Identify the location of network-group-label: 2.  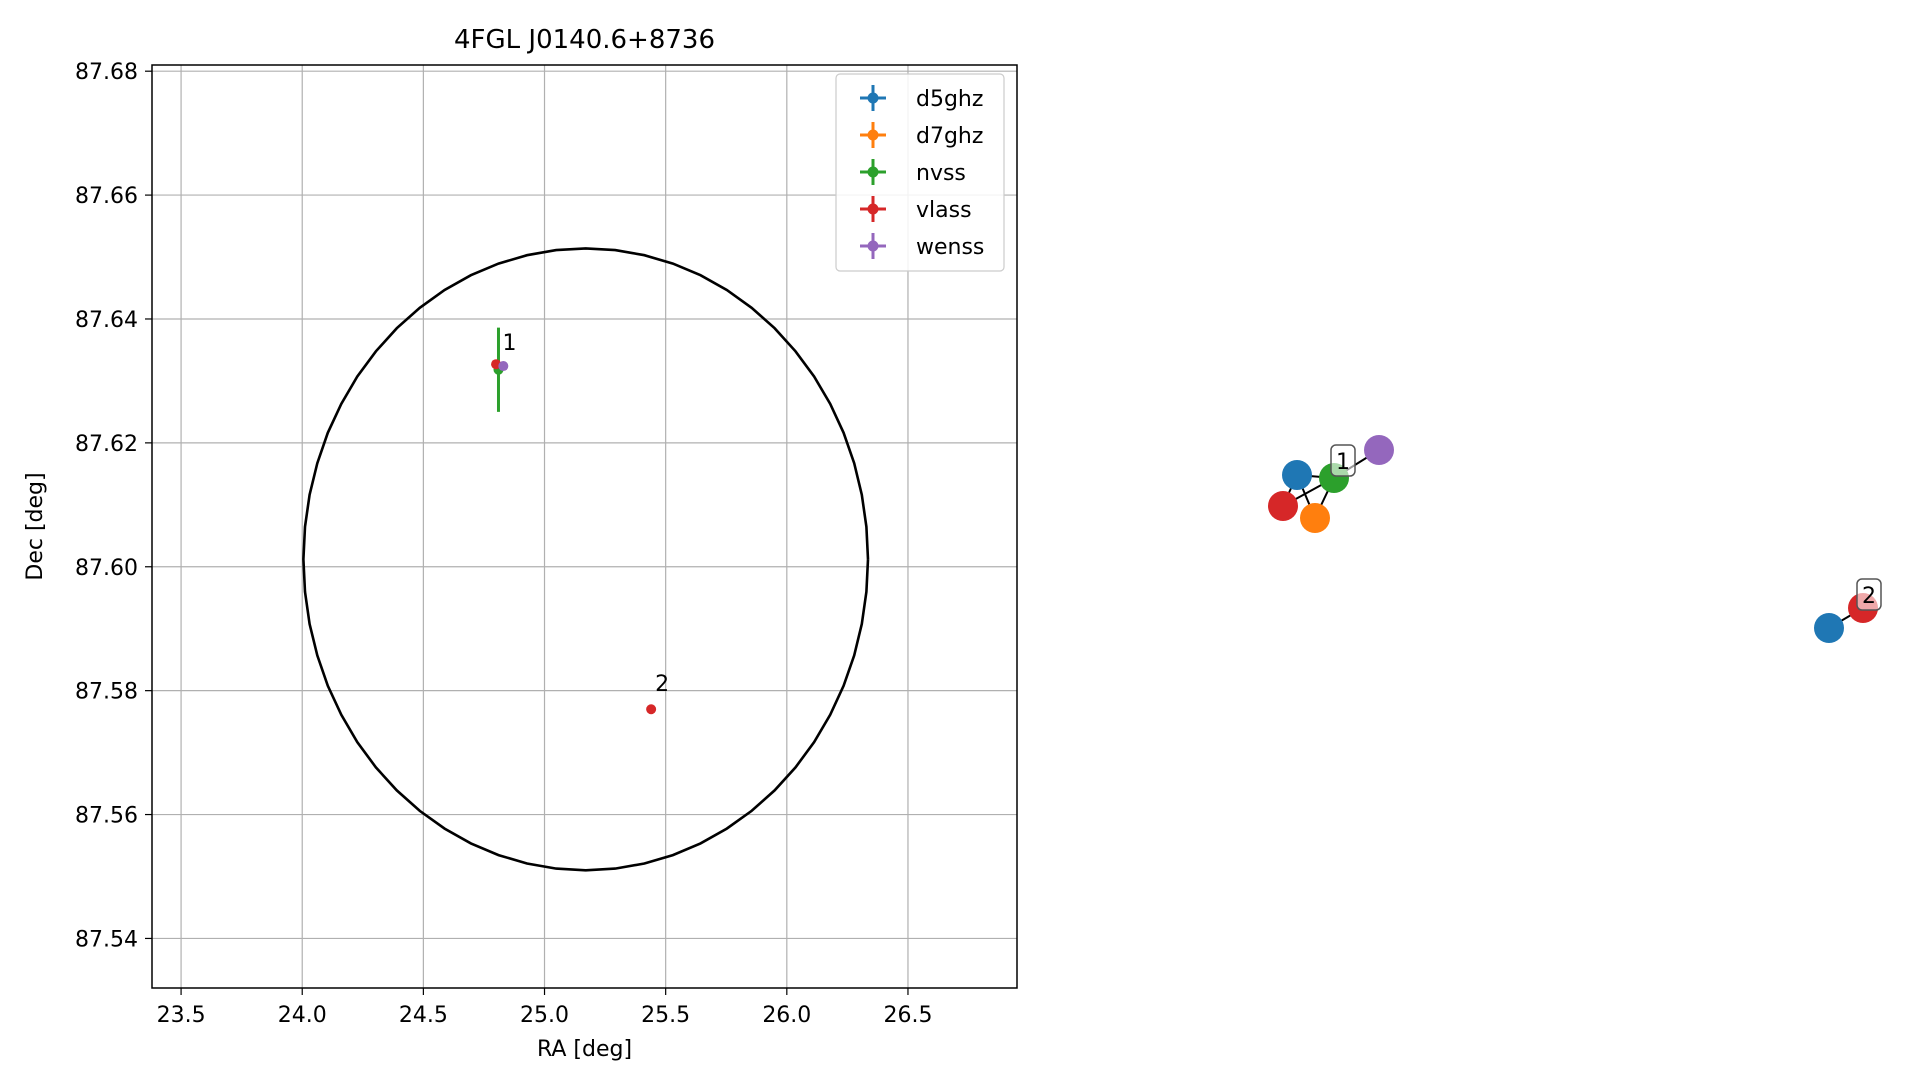
(1869, 596).